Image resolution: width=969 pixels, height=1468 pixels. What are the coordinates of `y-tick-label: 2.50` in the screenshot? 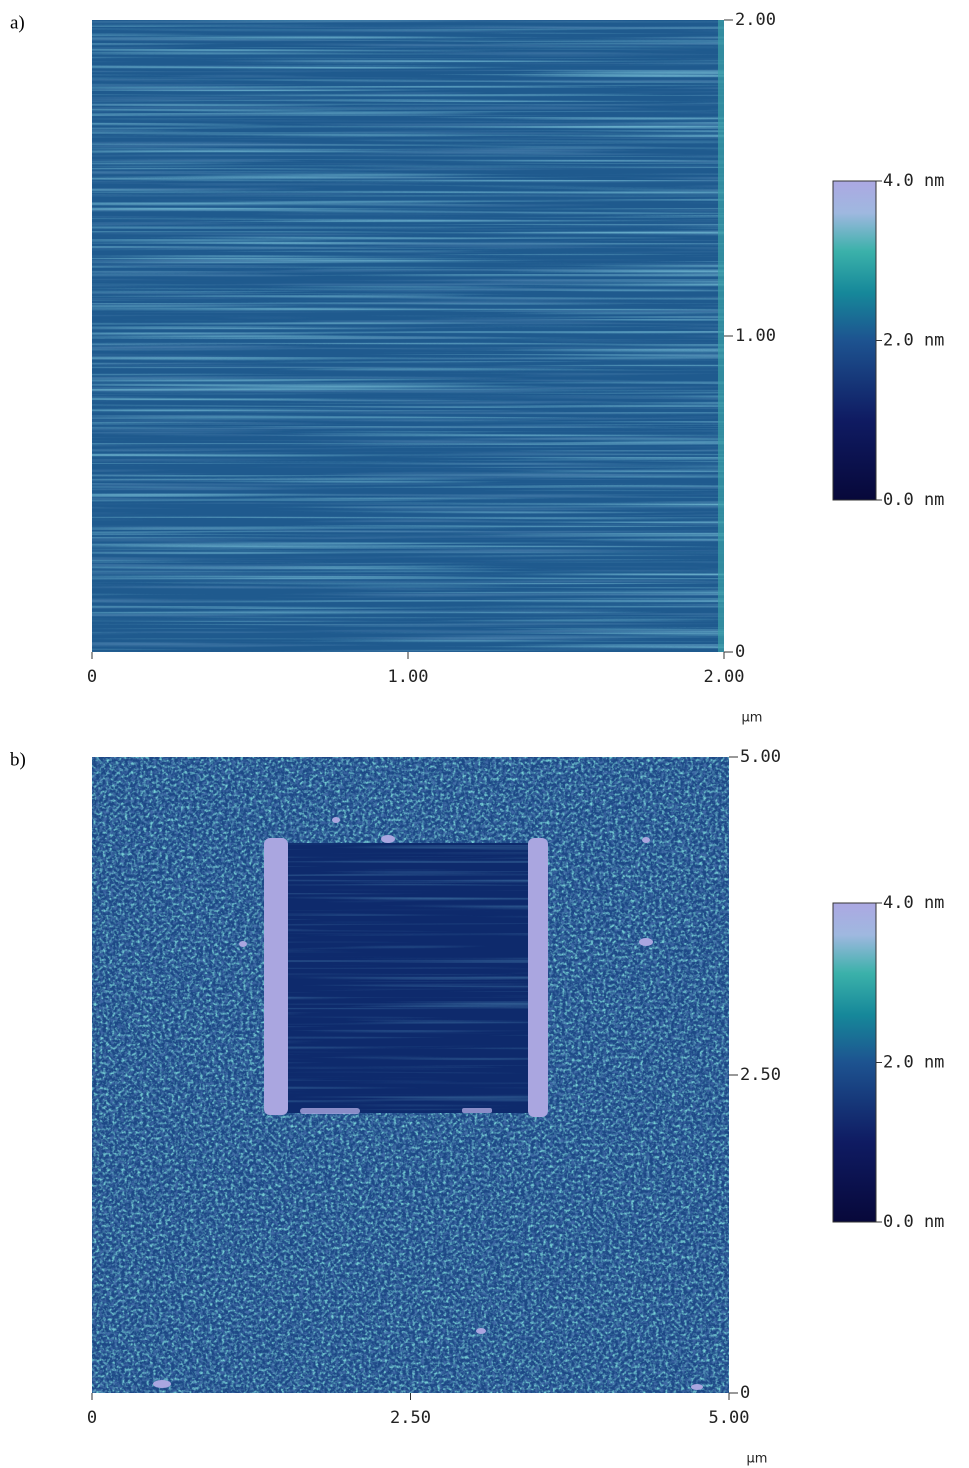 It's located at (760, 1075).